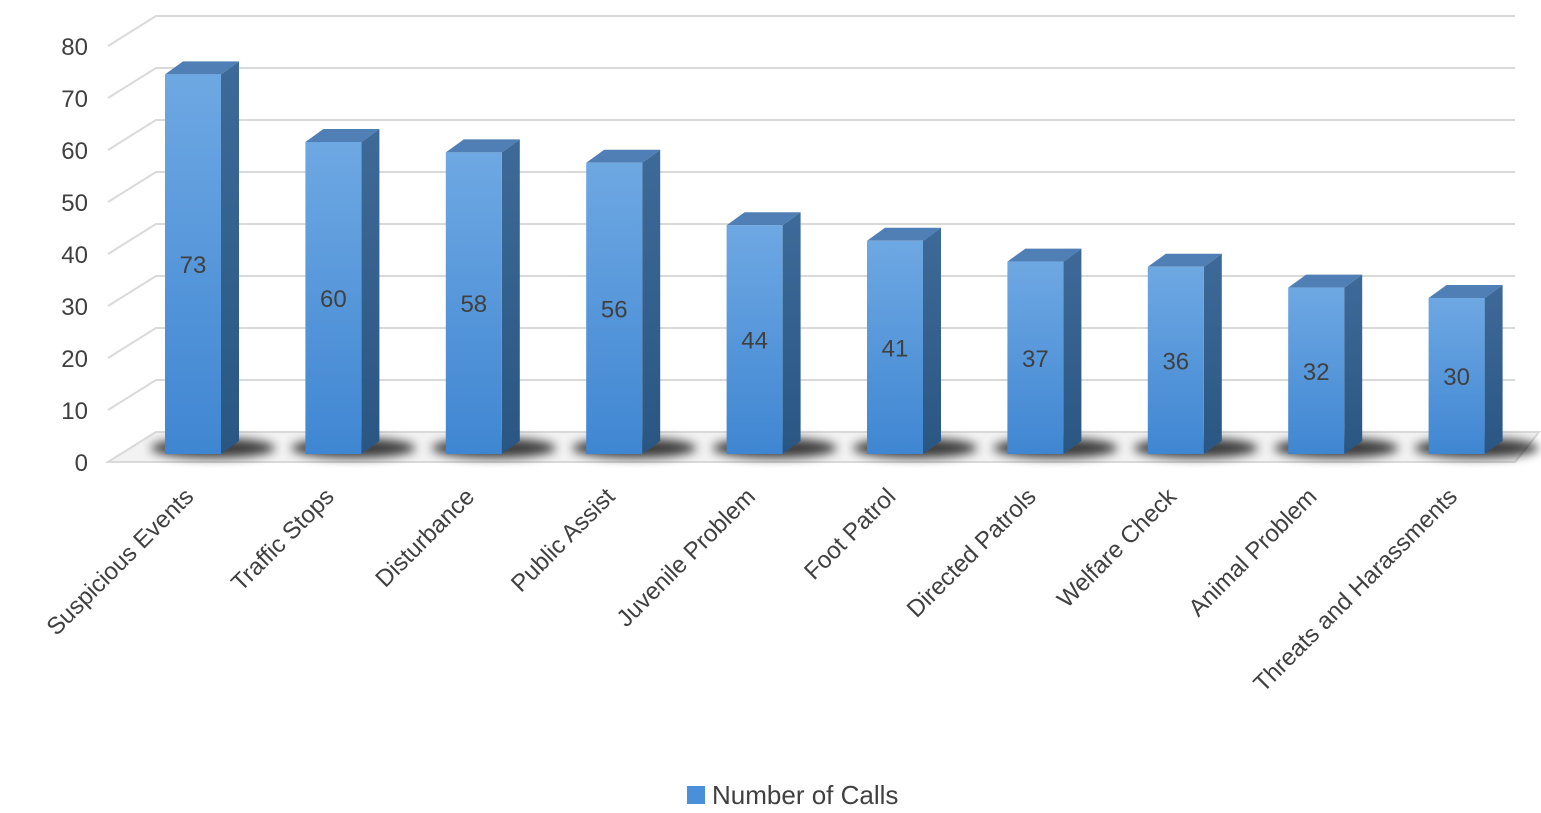 This screenshot has height=813, width=1541. I want to click on data-label: 36, so click(1175, 361).